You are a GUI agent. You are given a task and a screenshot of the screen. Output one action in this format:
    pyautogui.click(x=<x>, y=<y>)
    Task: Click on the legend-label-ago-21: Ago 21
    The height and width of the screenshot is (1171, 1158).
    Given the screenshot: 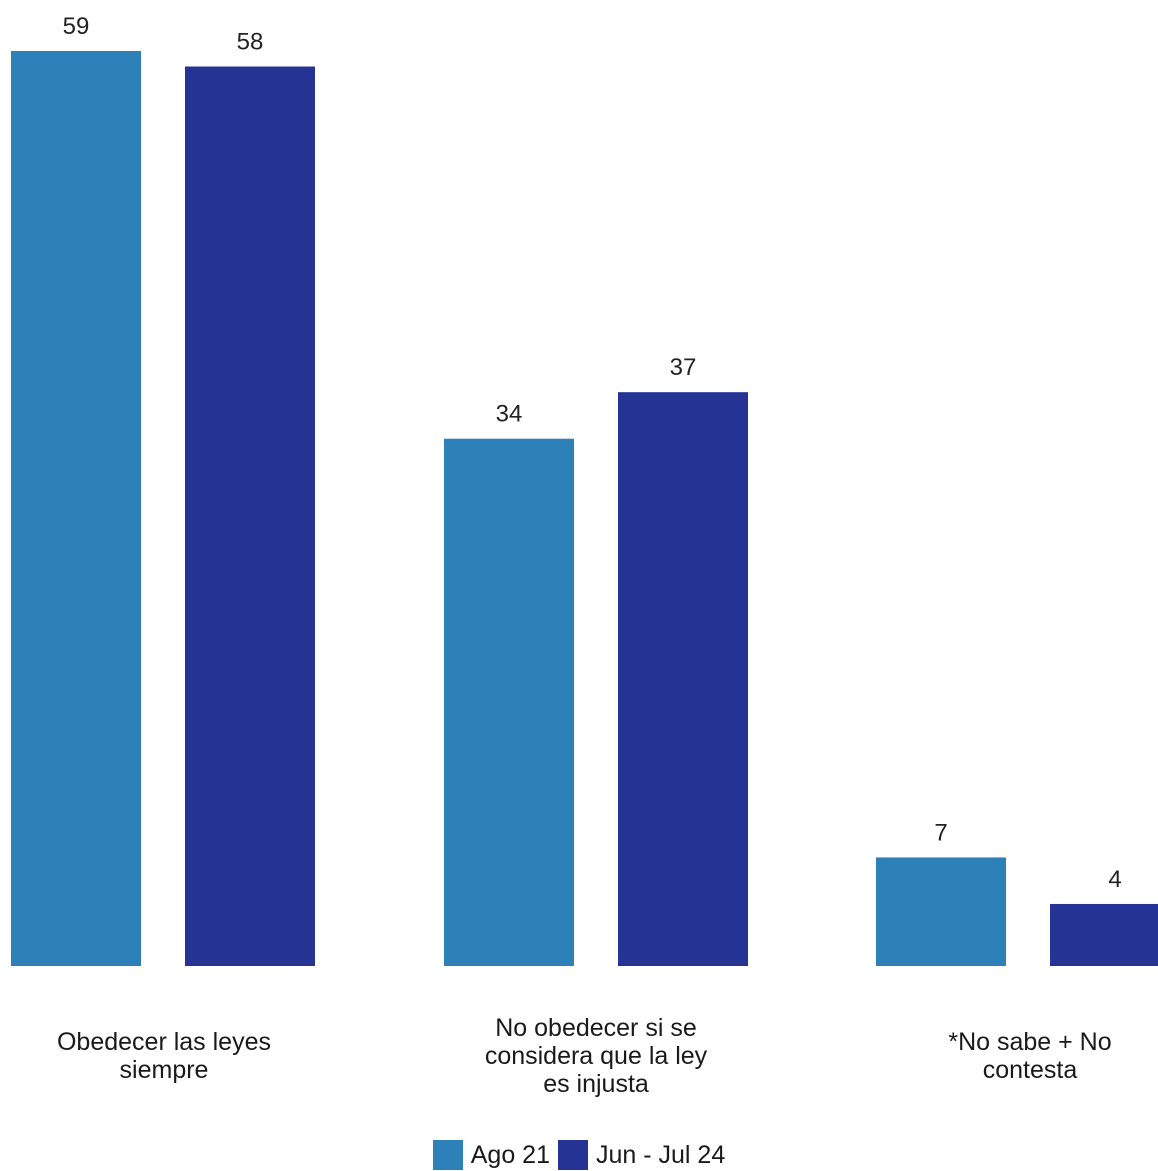 What is the action you would take?
    pyautogui.click(x=510, y=1154)
    